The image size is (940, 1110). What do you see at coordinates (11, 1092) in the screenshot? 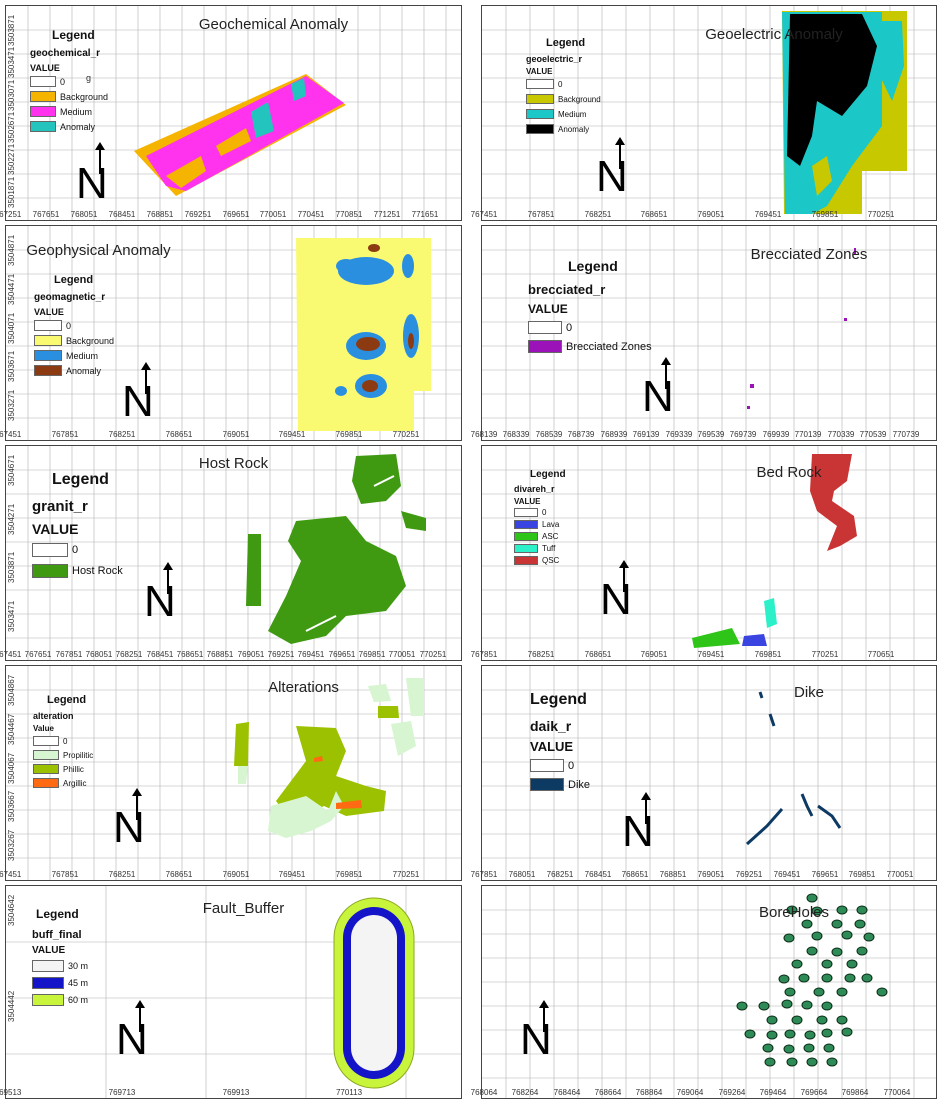
I see `x-tick-label: 769513` at bounding box center [11, 1092].